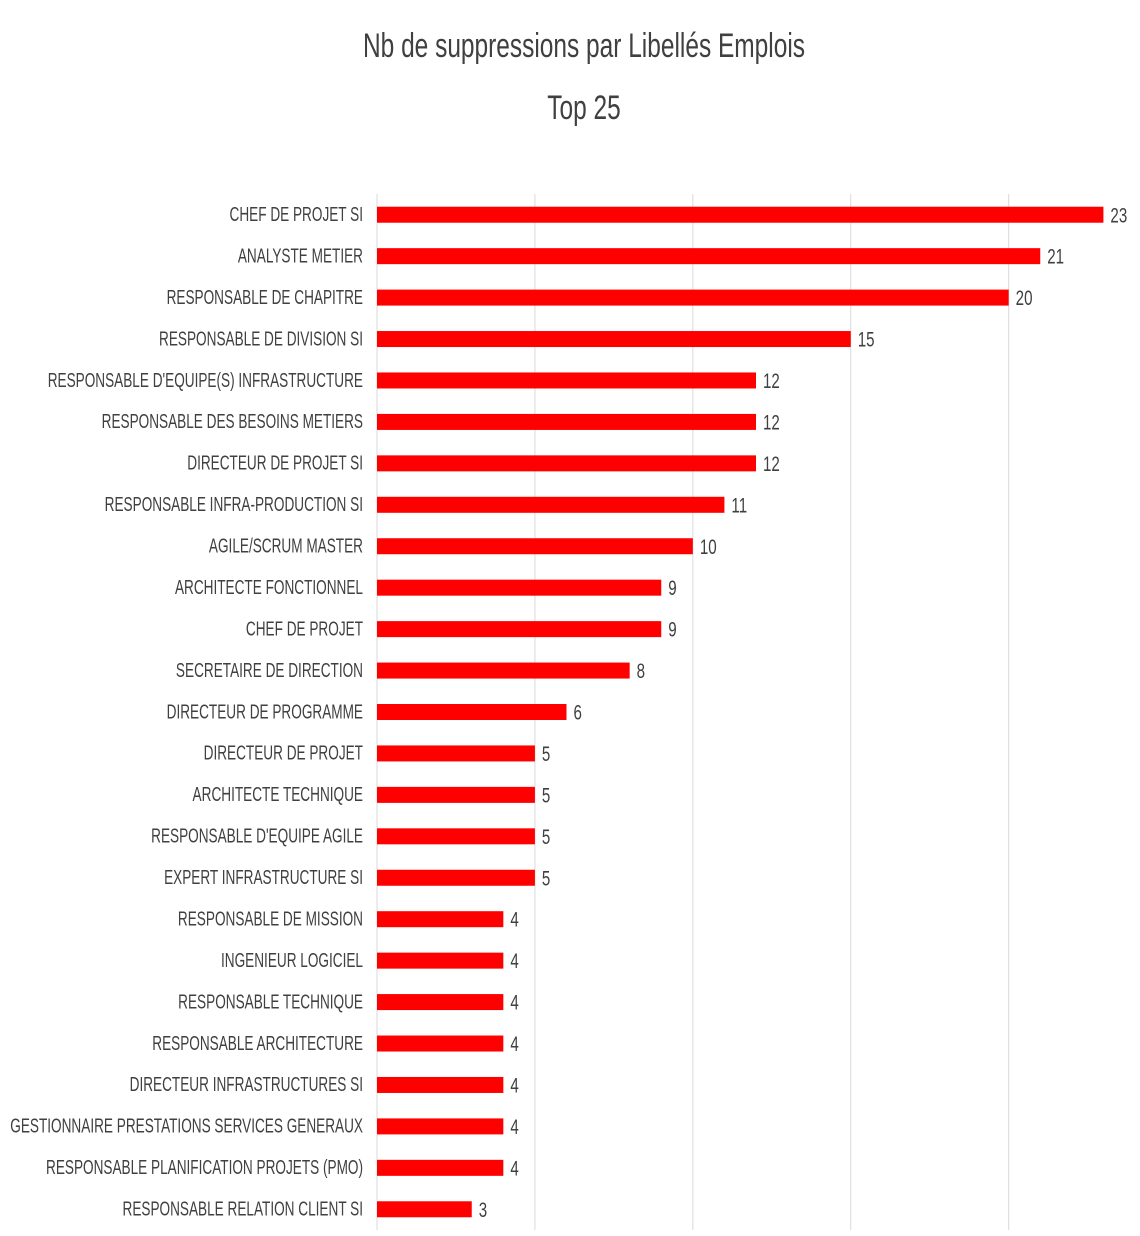 This screenshot has width=1140, height=1236. I want to click on y-tick-label: RESPONSABLE DE CHAPITRE, so click(265, 297).